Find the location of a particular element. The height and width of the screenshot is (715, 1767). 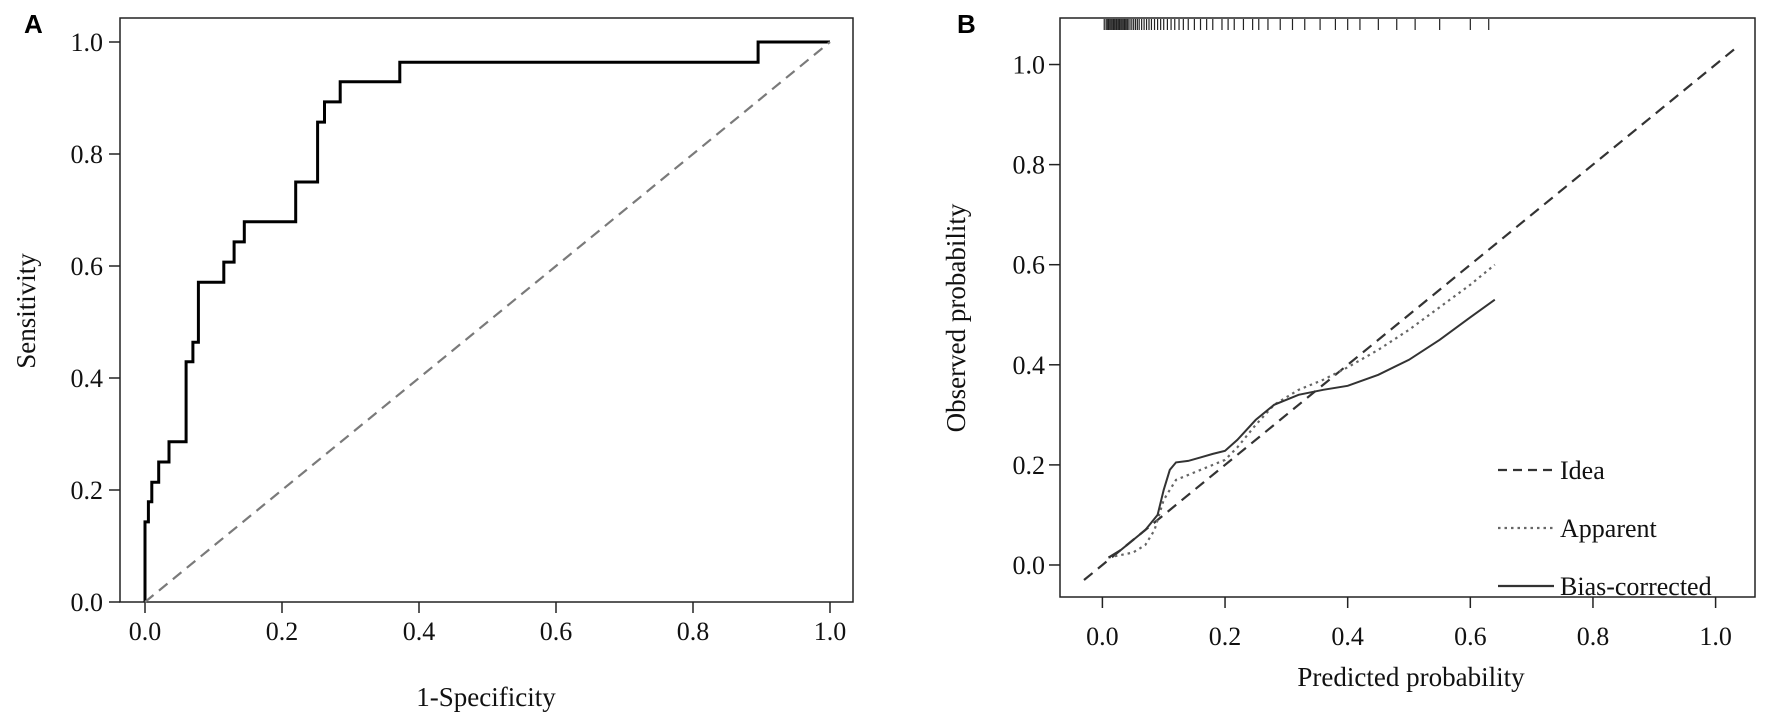

panel-b-letter: B is located at coordinates (966, 24).